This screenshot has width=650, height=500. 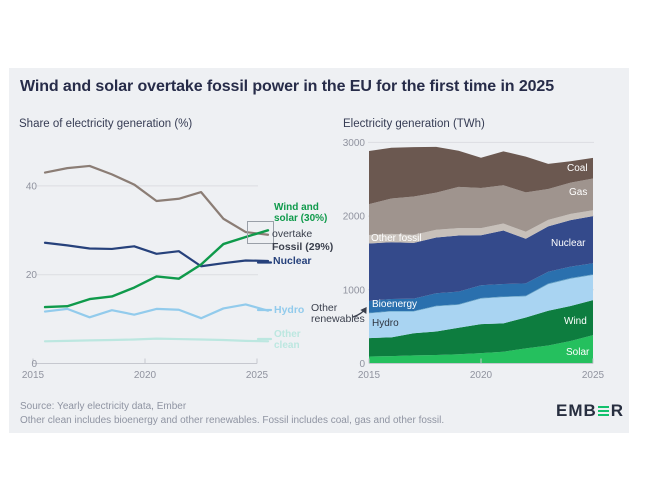 What do you see at coordinates (103, 406) in the screenshot?
I see `source-note: Source: Yearly electricity data, Ember` at bounding box center [103, 406].